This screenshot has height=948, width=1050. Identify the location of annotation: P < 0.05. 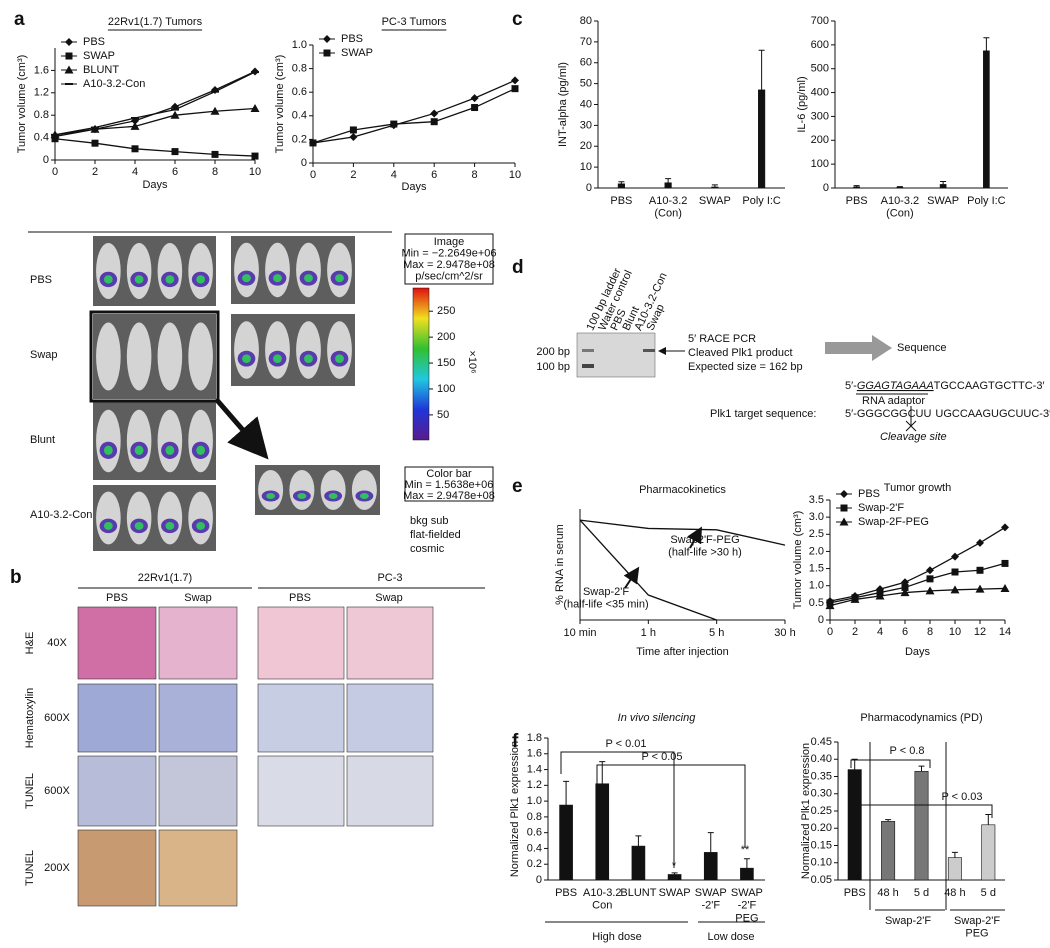
(661, 757).